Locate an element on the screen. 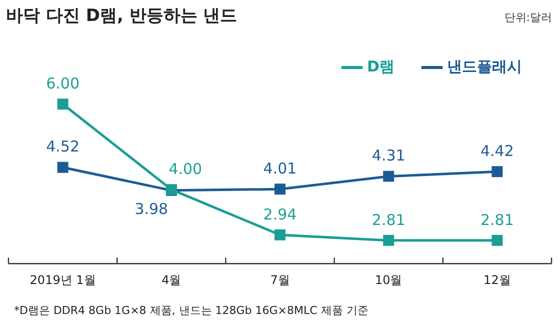 The height and width of the screenshot is (327, 560). data-label: 2.94 is located at coordinates (280, 214).